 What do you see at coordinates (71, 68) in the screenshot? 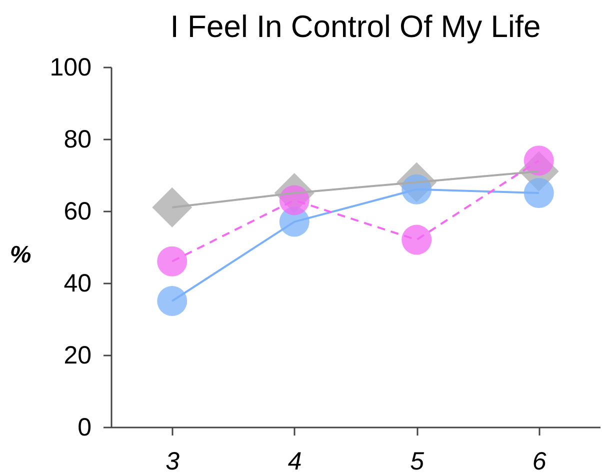
I see `y-tick-label: 100` at bounding box center [71, 68].